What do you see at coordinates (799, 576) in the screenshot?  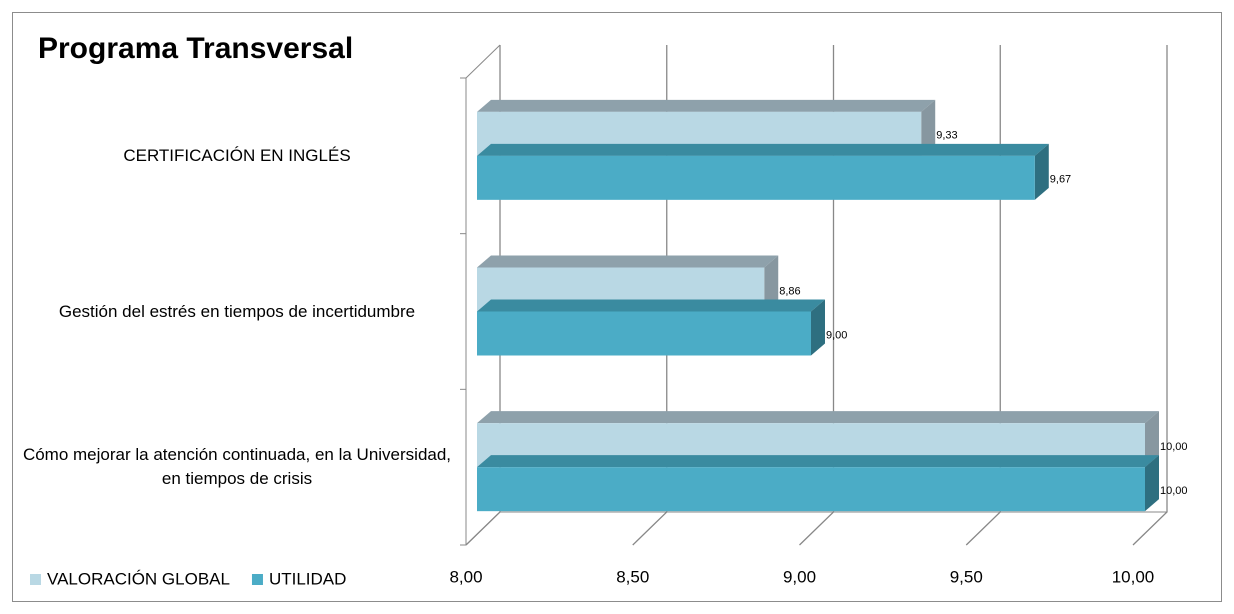 I see `x-tick-label: 9,00` at bounding box center [799, 576].